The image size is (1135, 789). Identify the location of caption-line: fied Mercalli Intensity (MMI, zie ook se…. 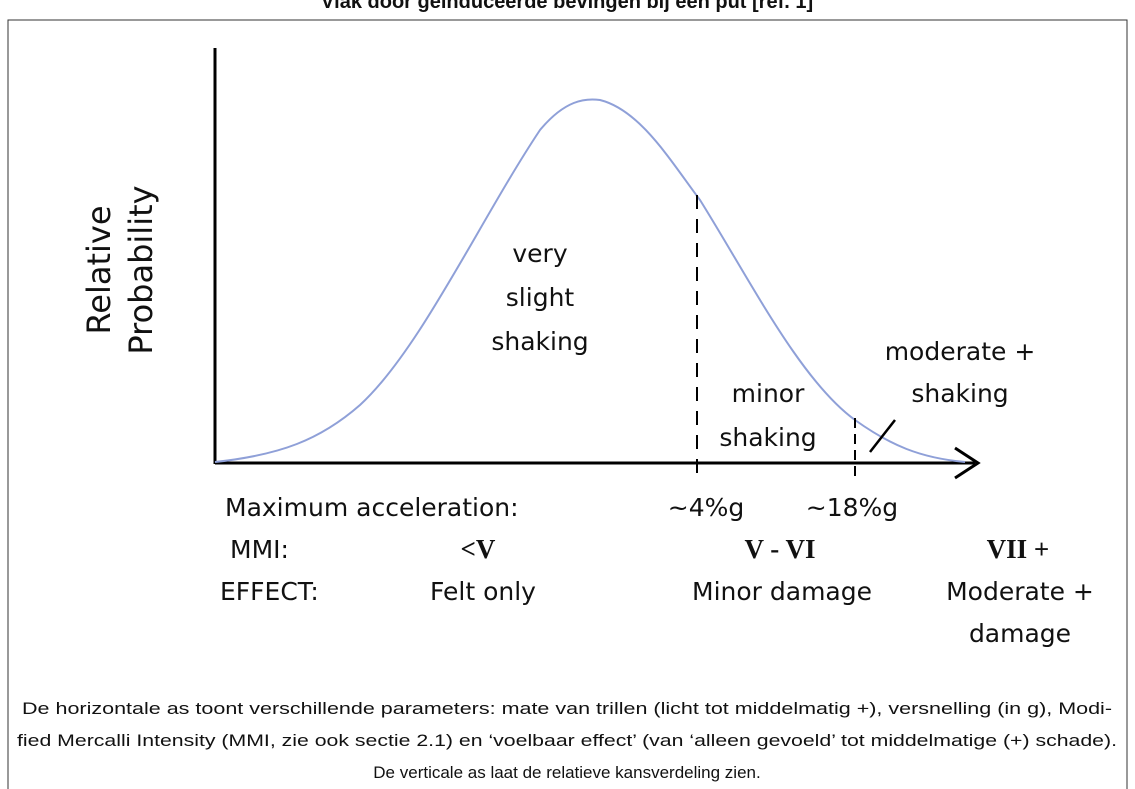
(567, 740).